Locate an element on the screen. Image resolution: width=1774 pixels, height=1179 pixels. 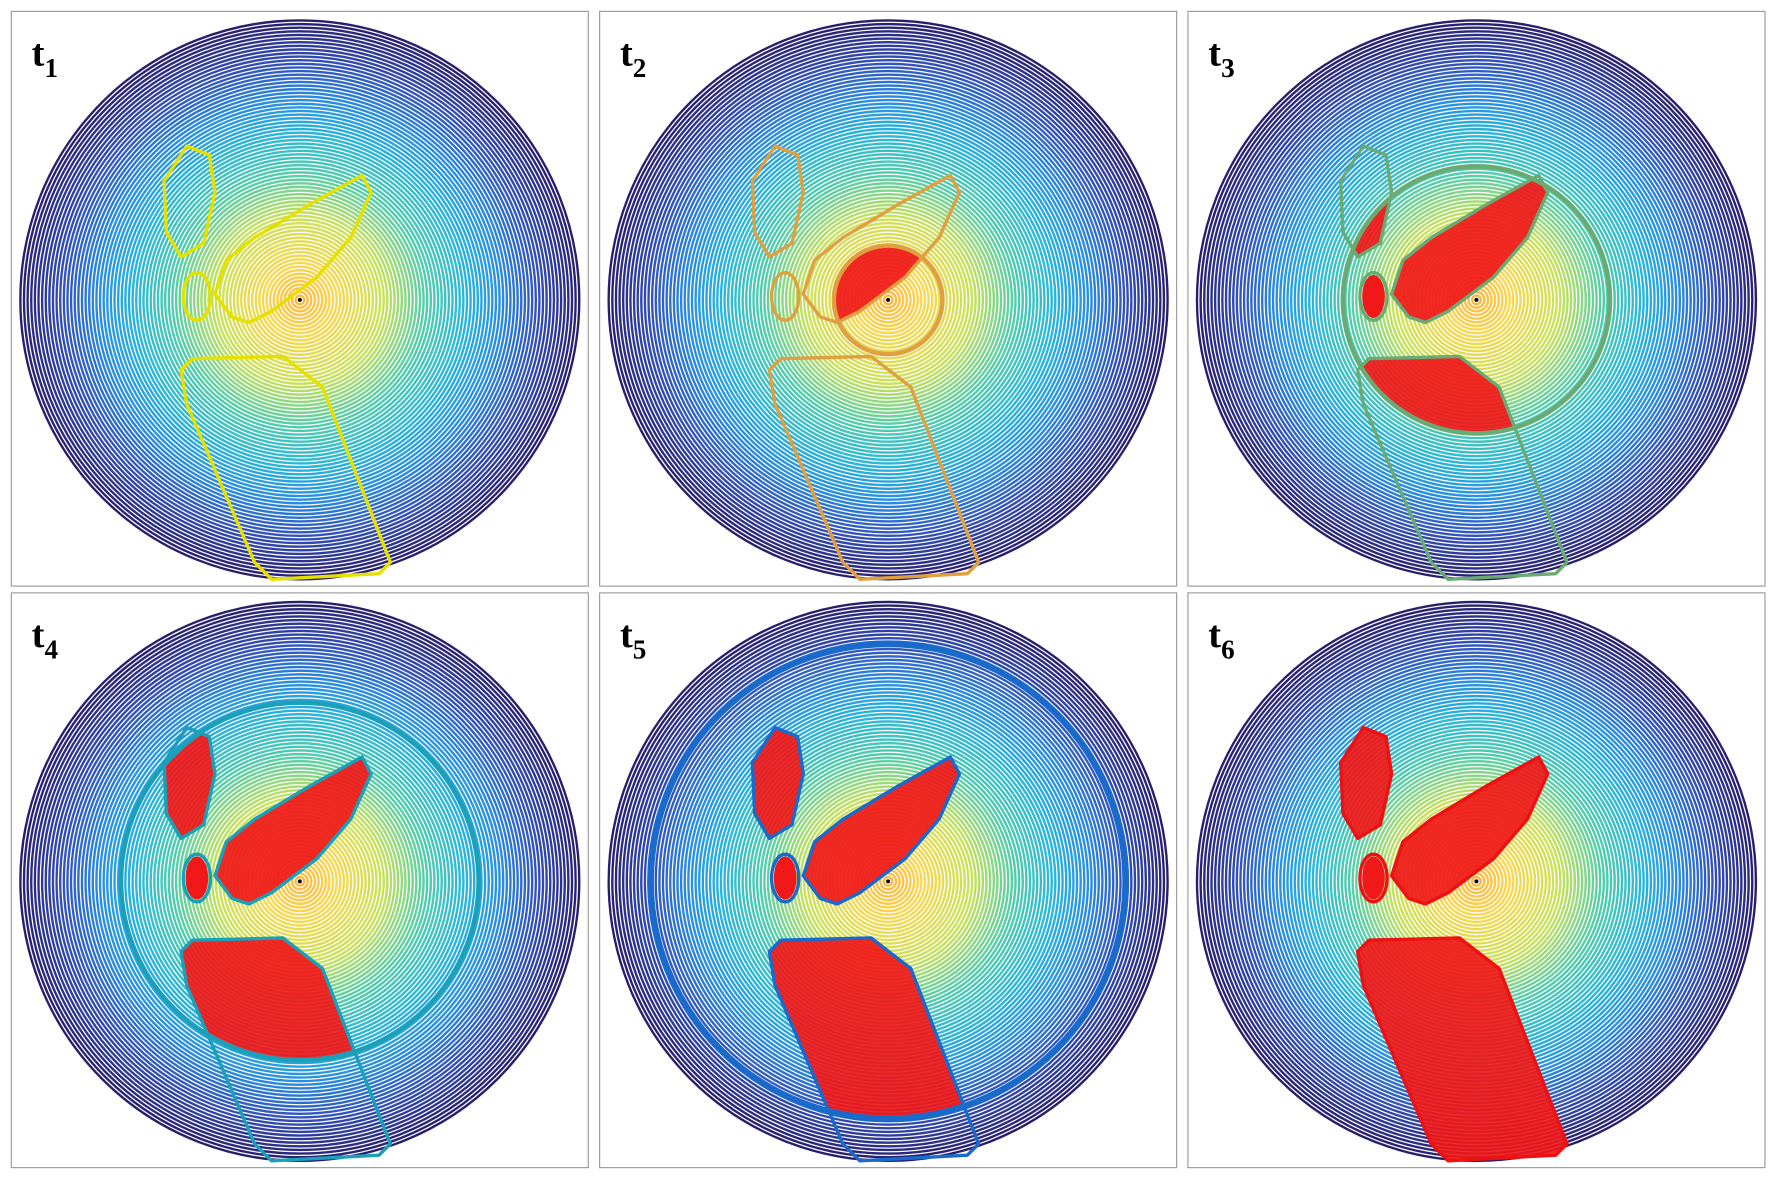
panel-label-subscript: 6 is located at coordinates (1228, 650).